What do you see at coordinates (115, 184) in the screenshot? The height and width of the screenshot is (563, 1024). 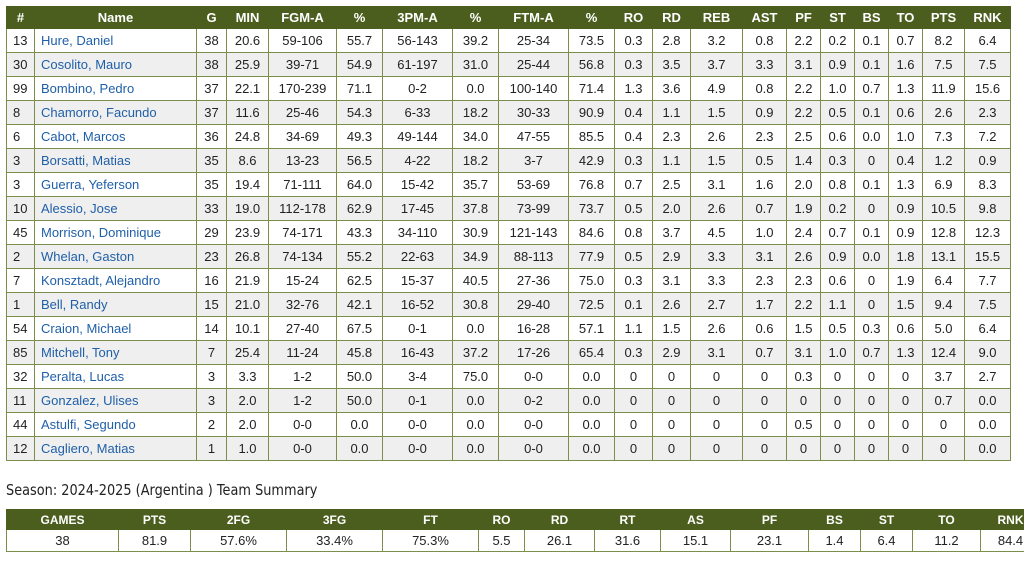 I see `player-name-link: Guerra, Yeferson` at bounding box center [115, 184].